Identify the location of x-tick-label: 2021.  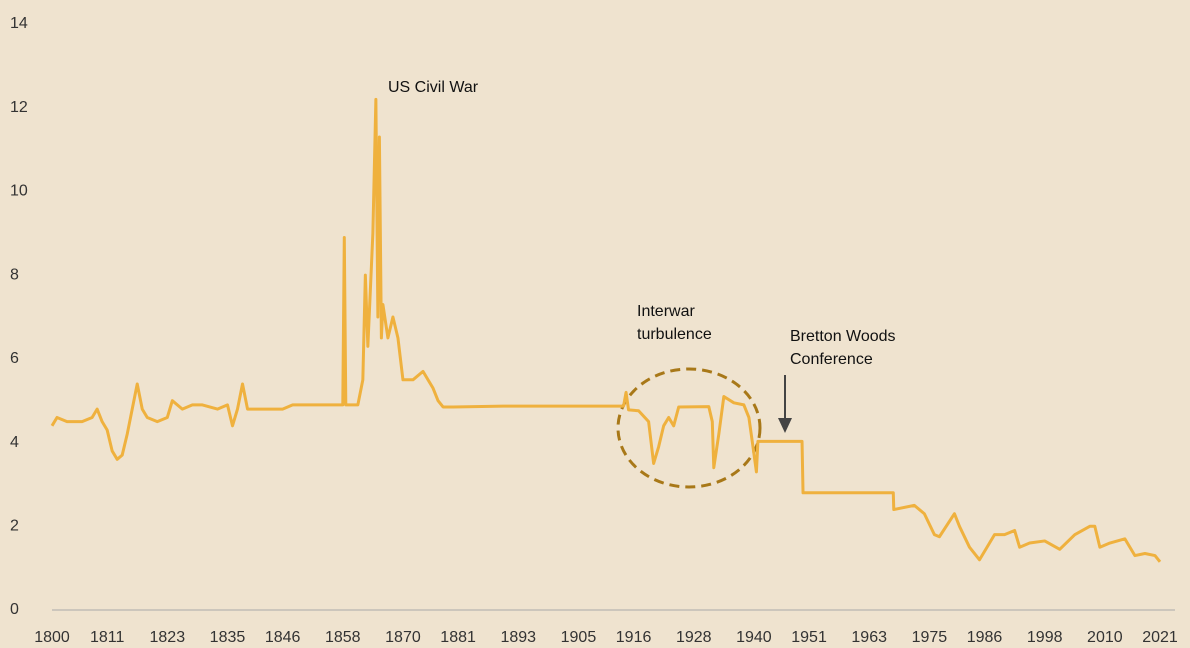
(1160, 637).